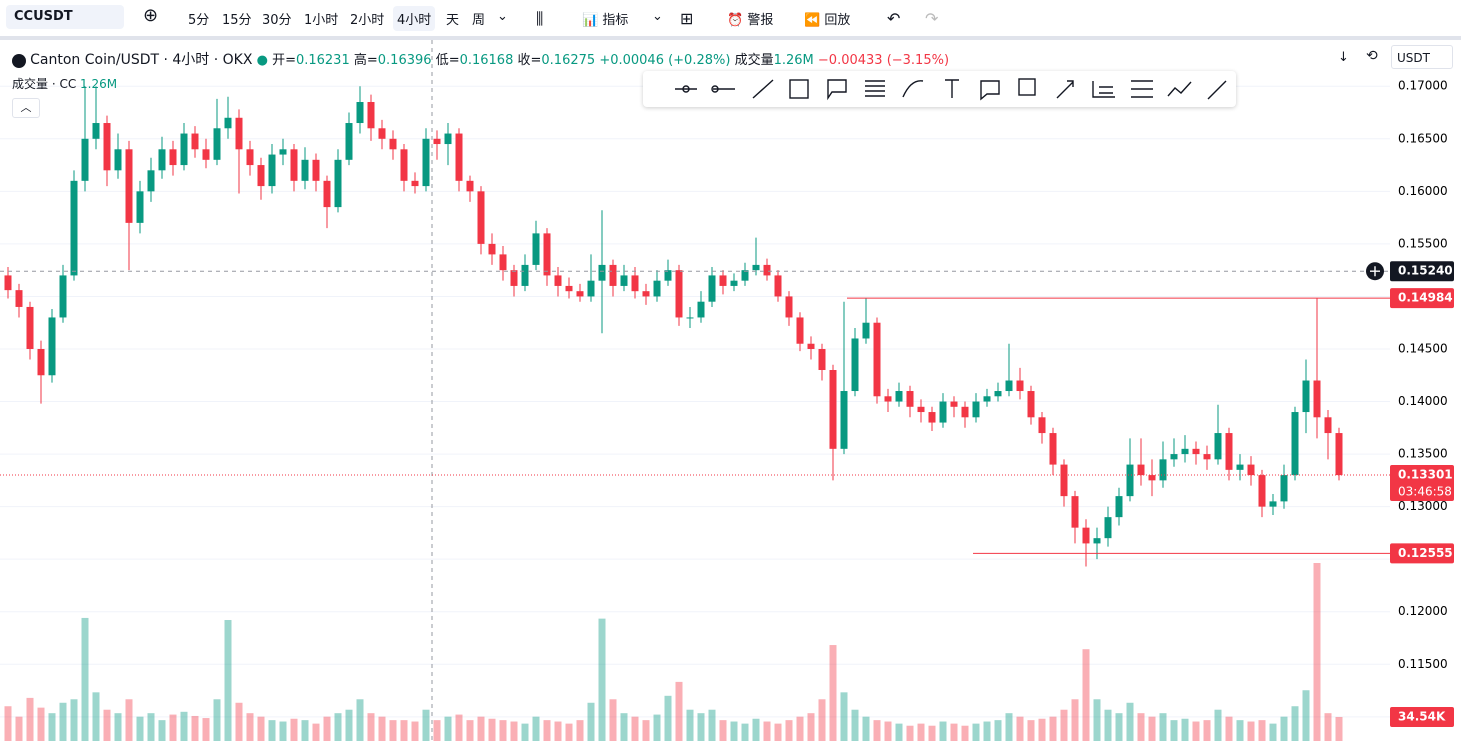  I want to click on value: 1.26M, so click(99, 84).